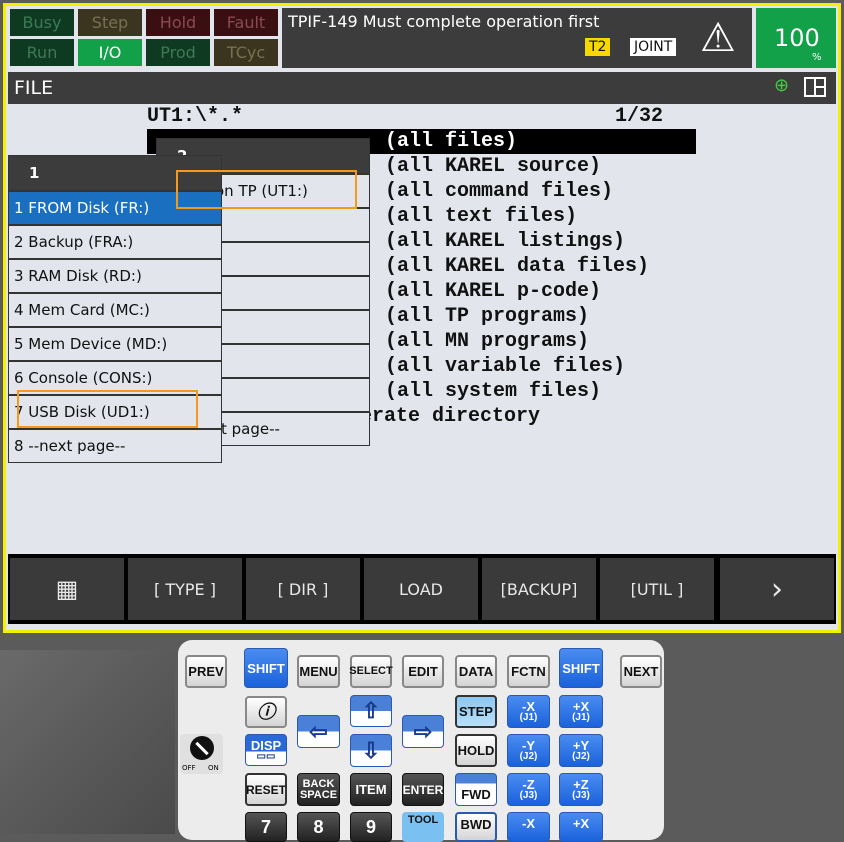 Image resolution: width=844 pixels, height=842 pixels. Describe the element at coordinates (815, 87) in the screenshot. I see `split-screen-icon` at that location.